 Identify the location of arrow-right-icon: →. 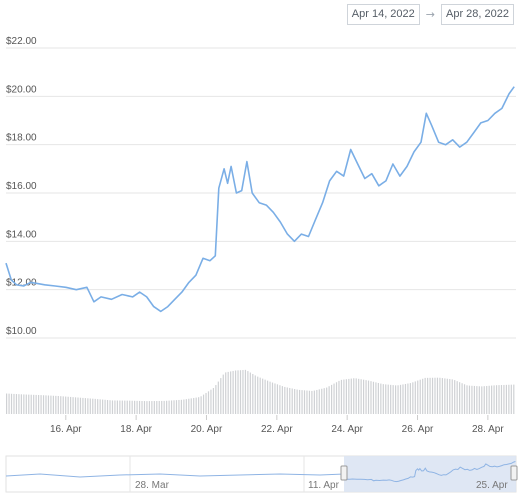
(430, 14).